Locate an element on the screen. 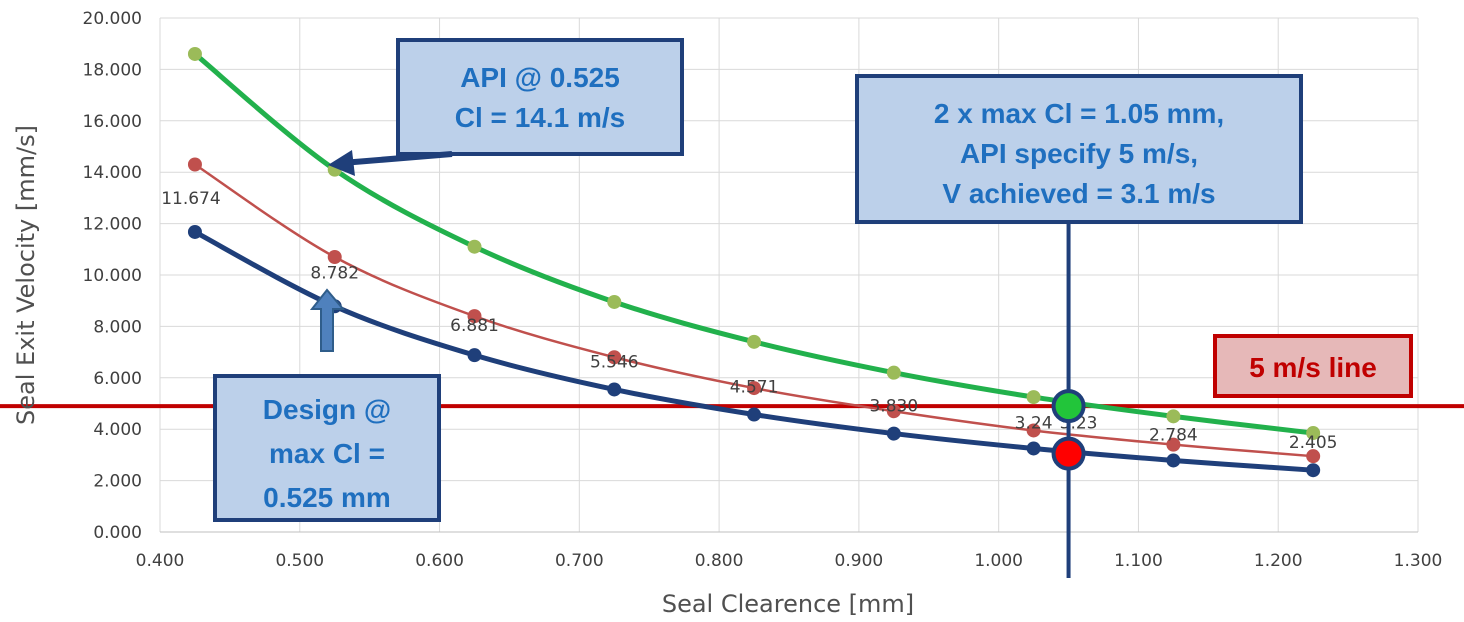  redline-callout-text: 5 m/s line is located at coordinates (1313, 367).